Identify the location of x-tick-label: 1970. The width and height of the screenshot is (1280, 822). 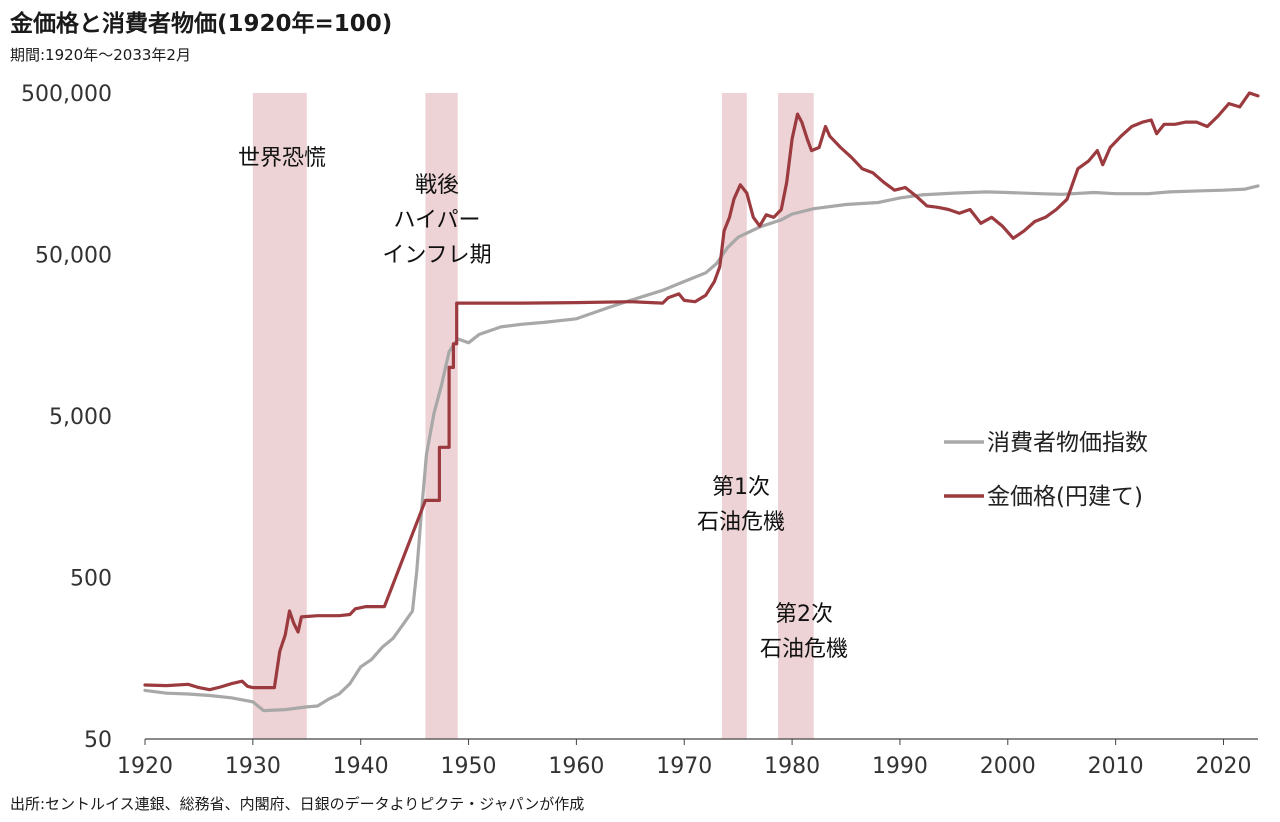
(684, 766).